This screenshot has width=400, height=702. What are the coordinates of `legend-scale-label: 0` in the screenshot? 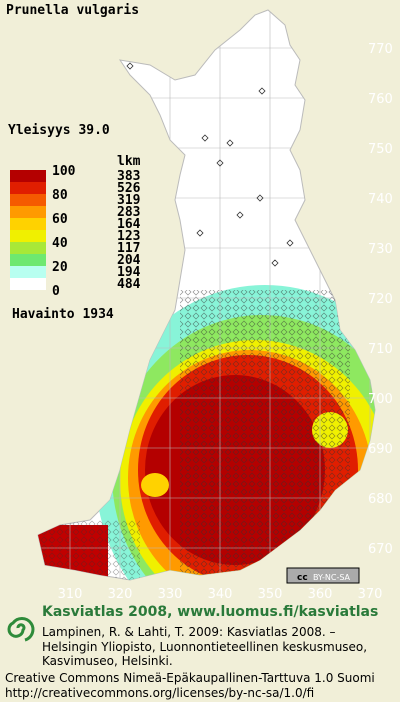 It's located at (56, 291).